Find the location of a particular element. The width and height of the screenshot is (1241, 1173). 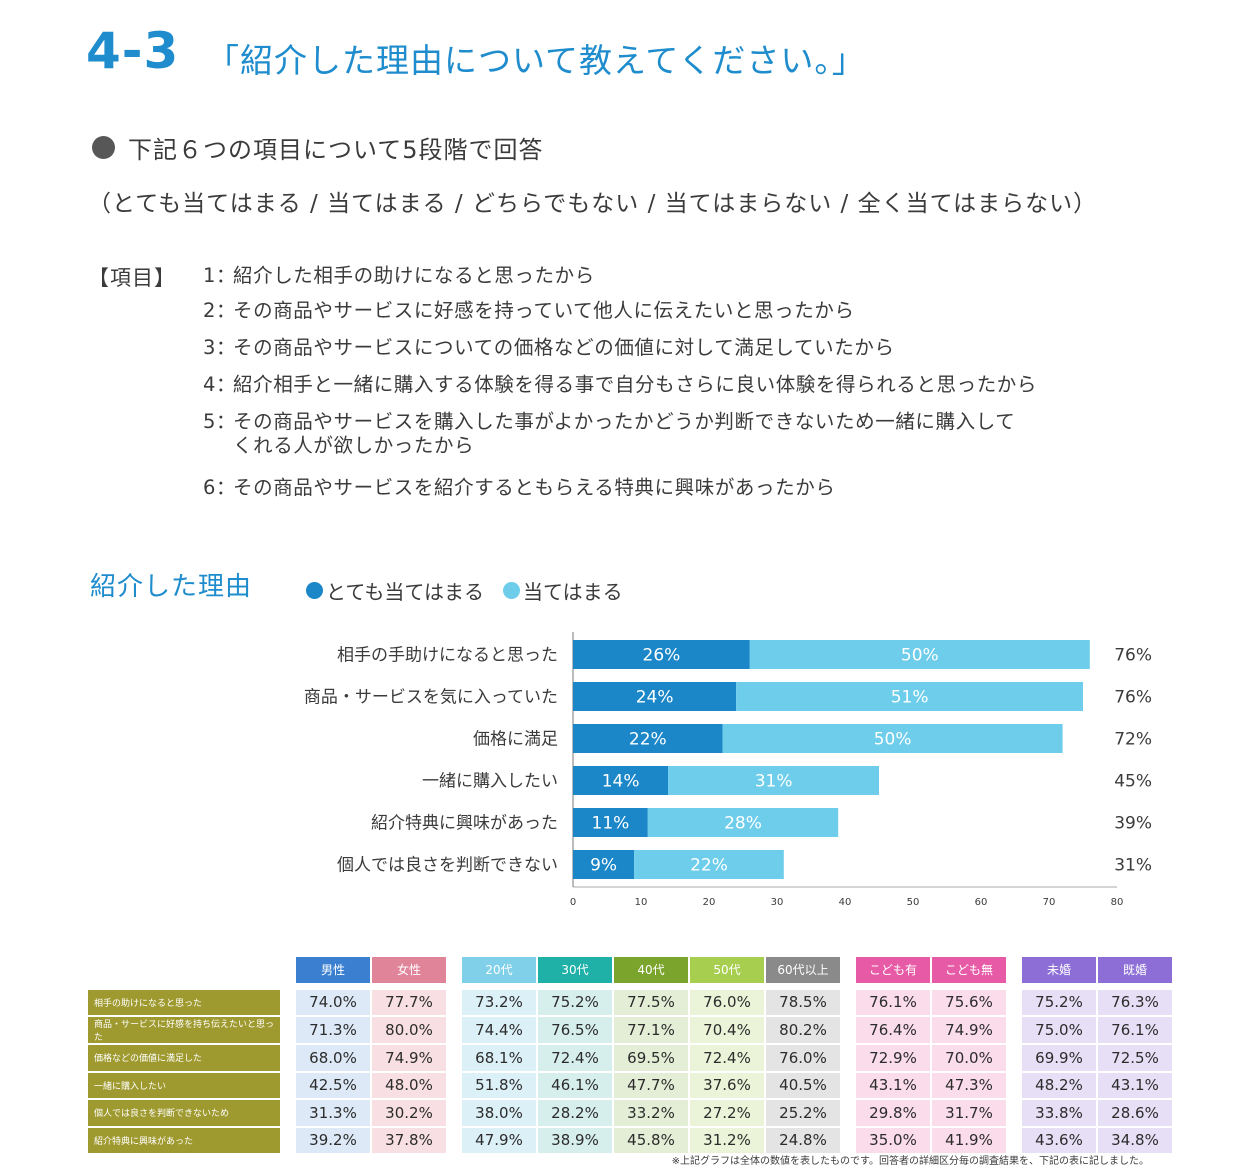

item-1: 1：紹介した相手の助けになると思ったから is located at coordinates (399, 276).